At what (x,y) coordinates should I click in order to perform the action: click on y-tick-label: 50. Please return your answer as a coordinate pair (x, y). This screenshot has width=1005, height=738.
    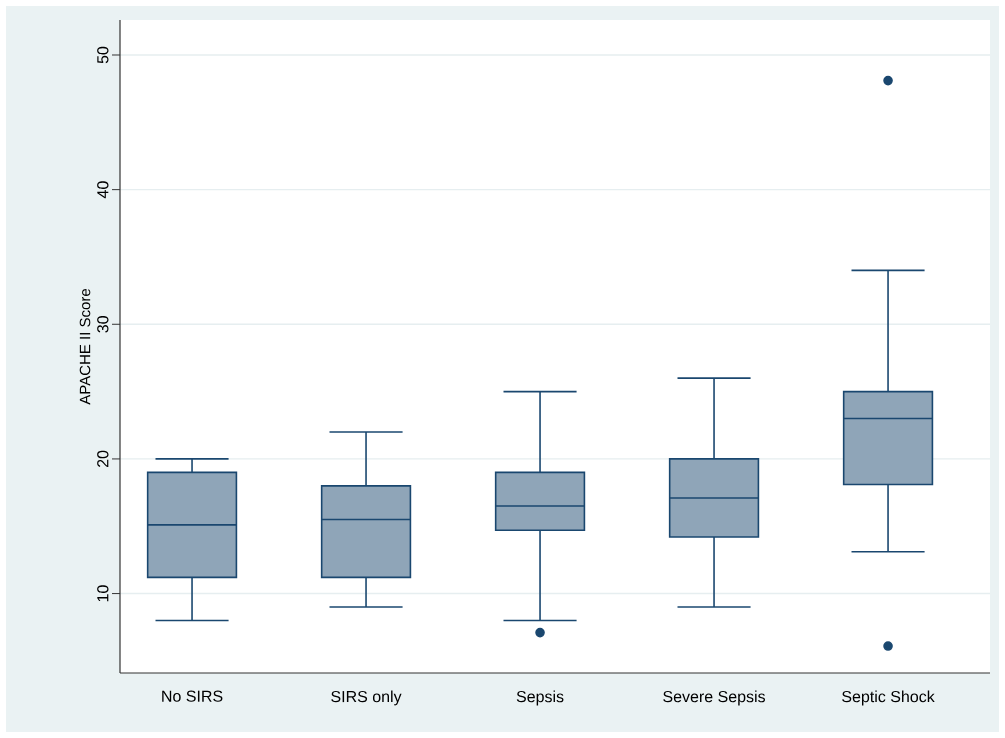
    Looking at the image, I should click on (103, 55).